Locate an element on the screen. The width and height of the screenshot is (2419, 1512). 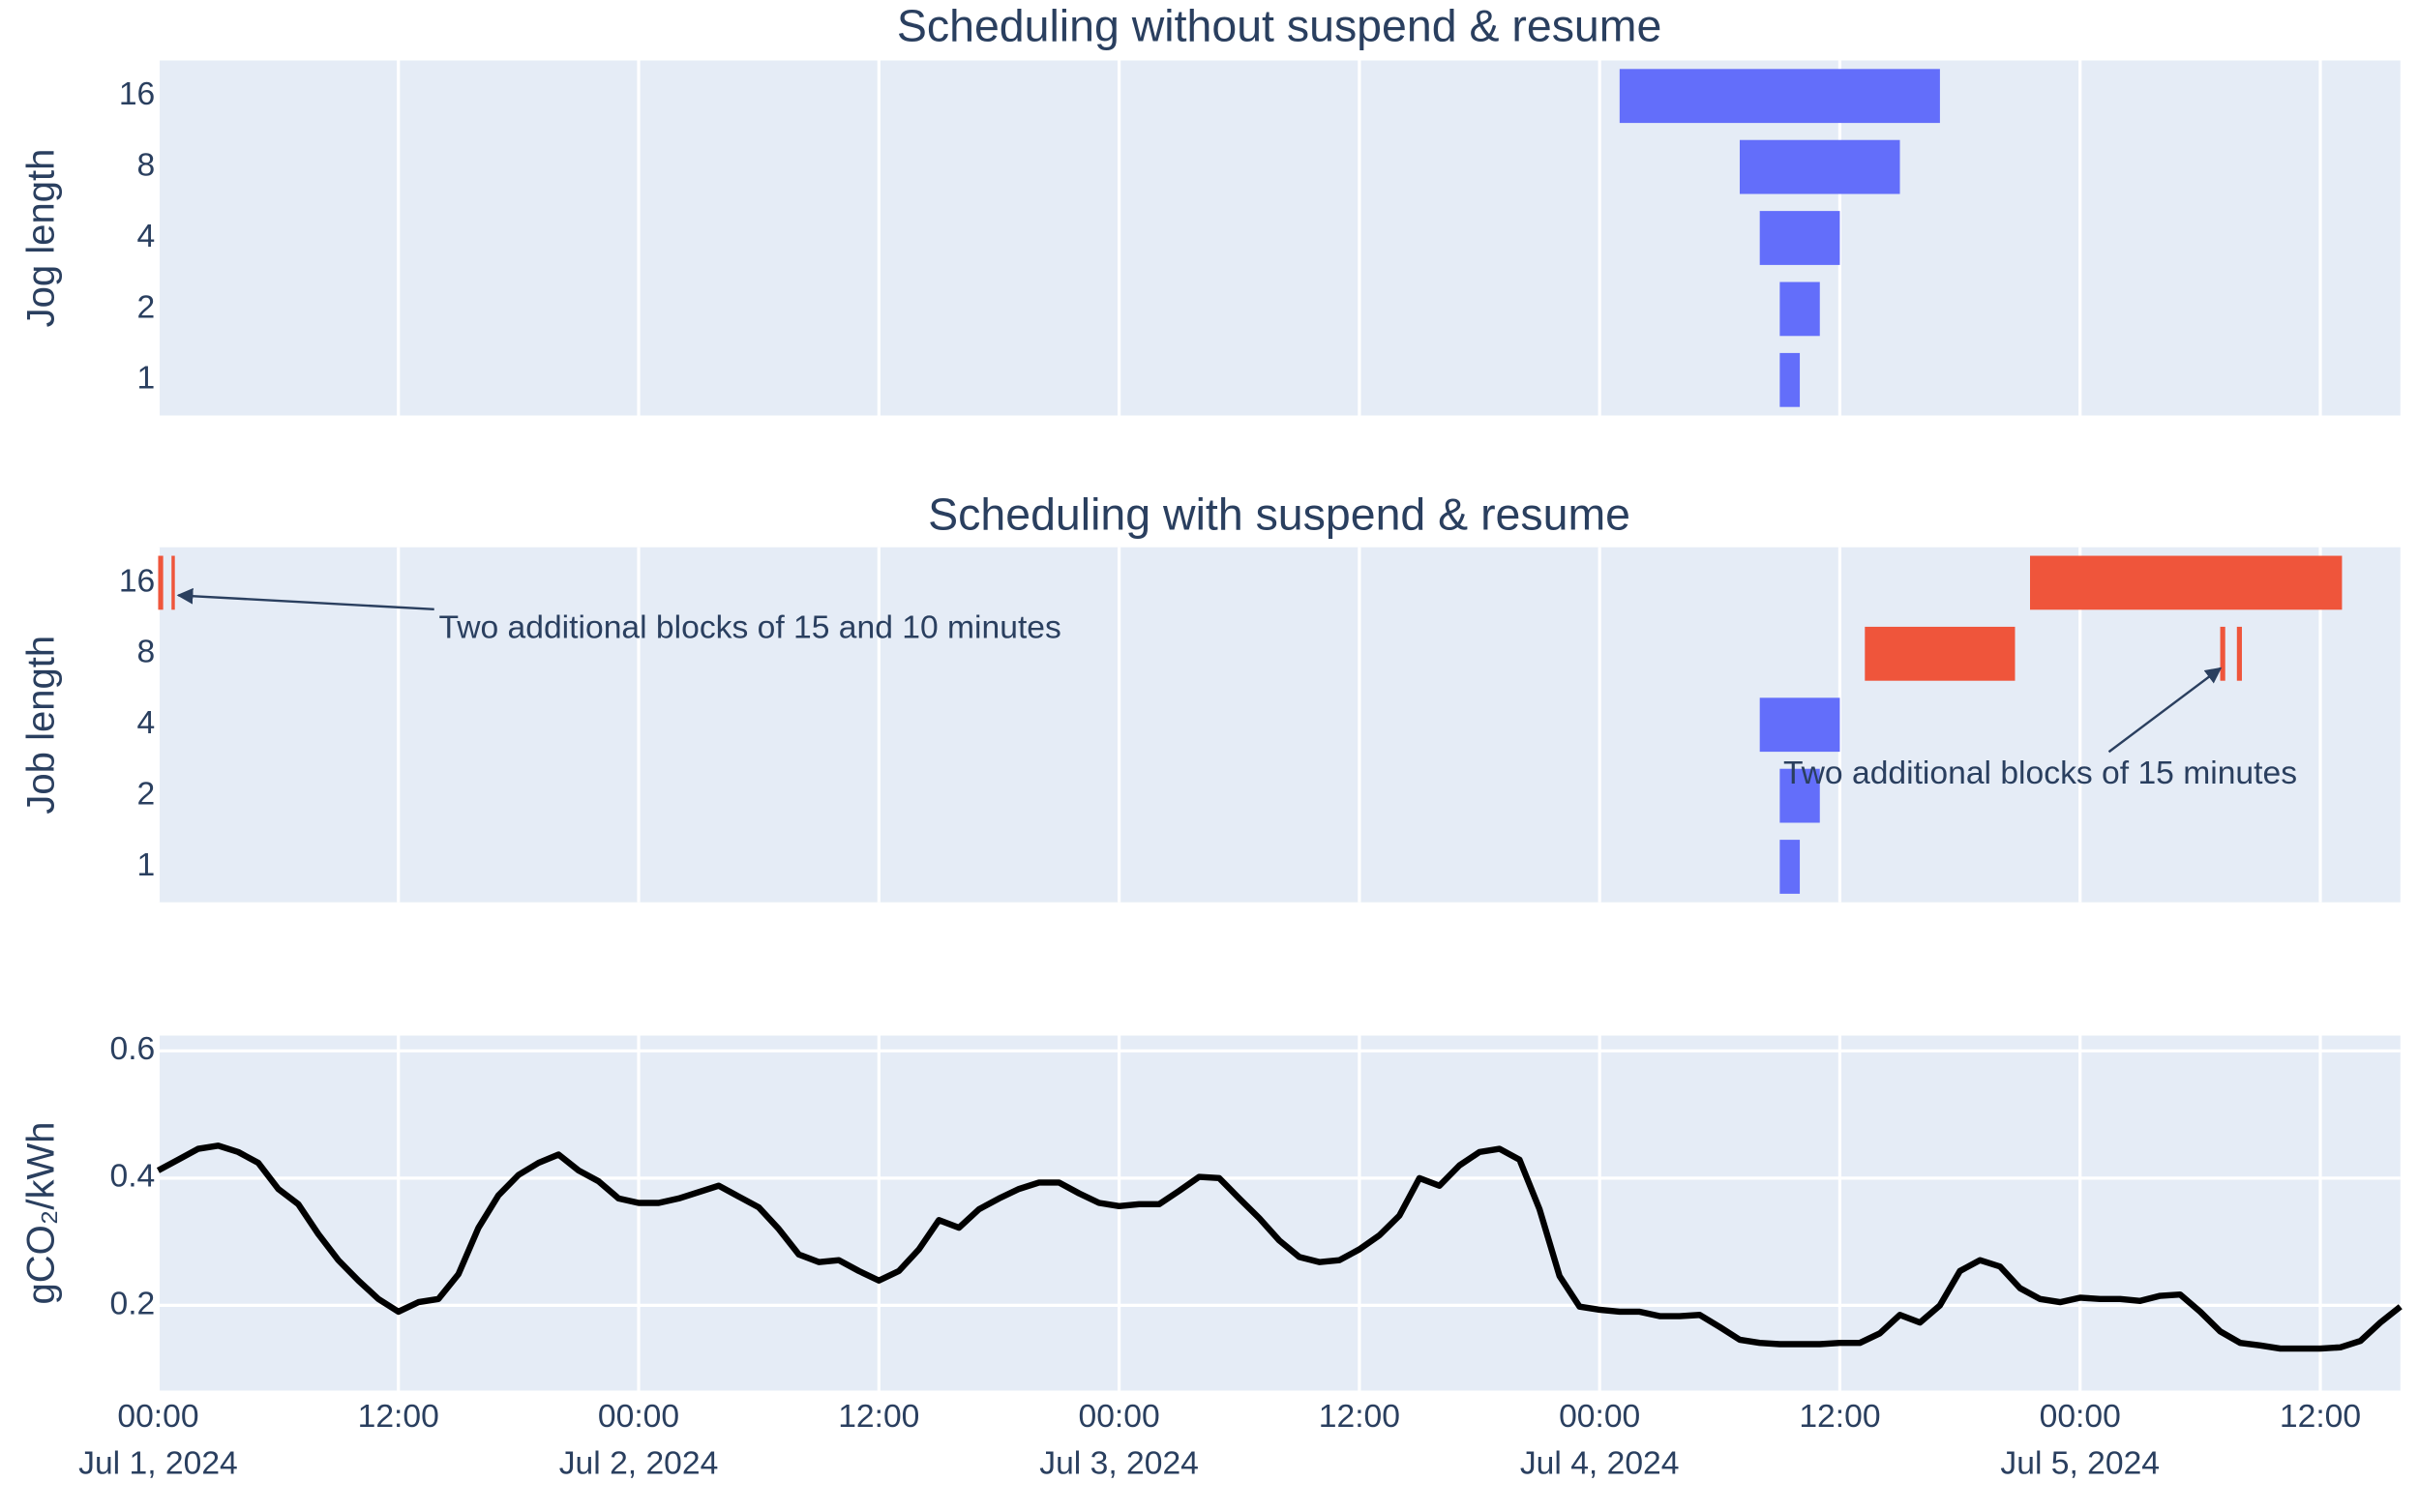
chart-title: Scheduling with suspend & resume is located at coordinates (1279, 515).